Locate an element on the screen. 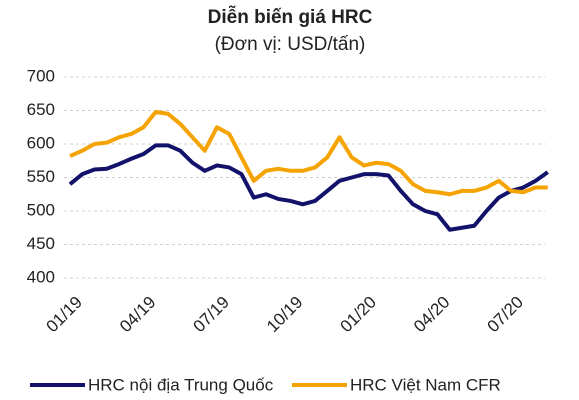 The height and width of the screenshot is (400, 579). y-tick-label: 700 is located at coordinates (41, 75).